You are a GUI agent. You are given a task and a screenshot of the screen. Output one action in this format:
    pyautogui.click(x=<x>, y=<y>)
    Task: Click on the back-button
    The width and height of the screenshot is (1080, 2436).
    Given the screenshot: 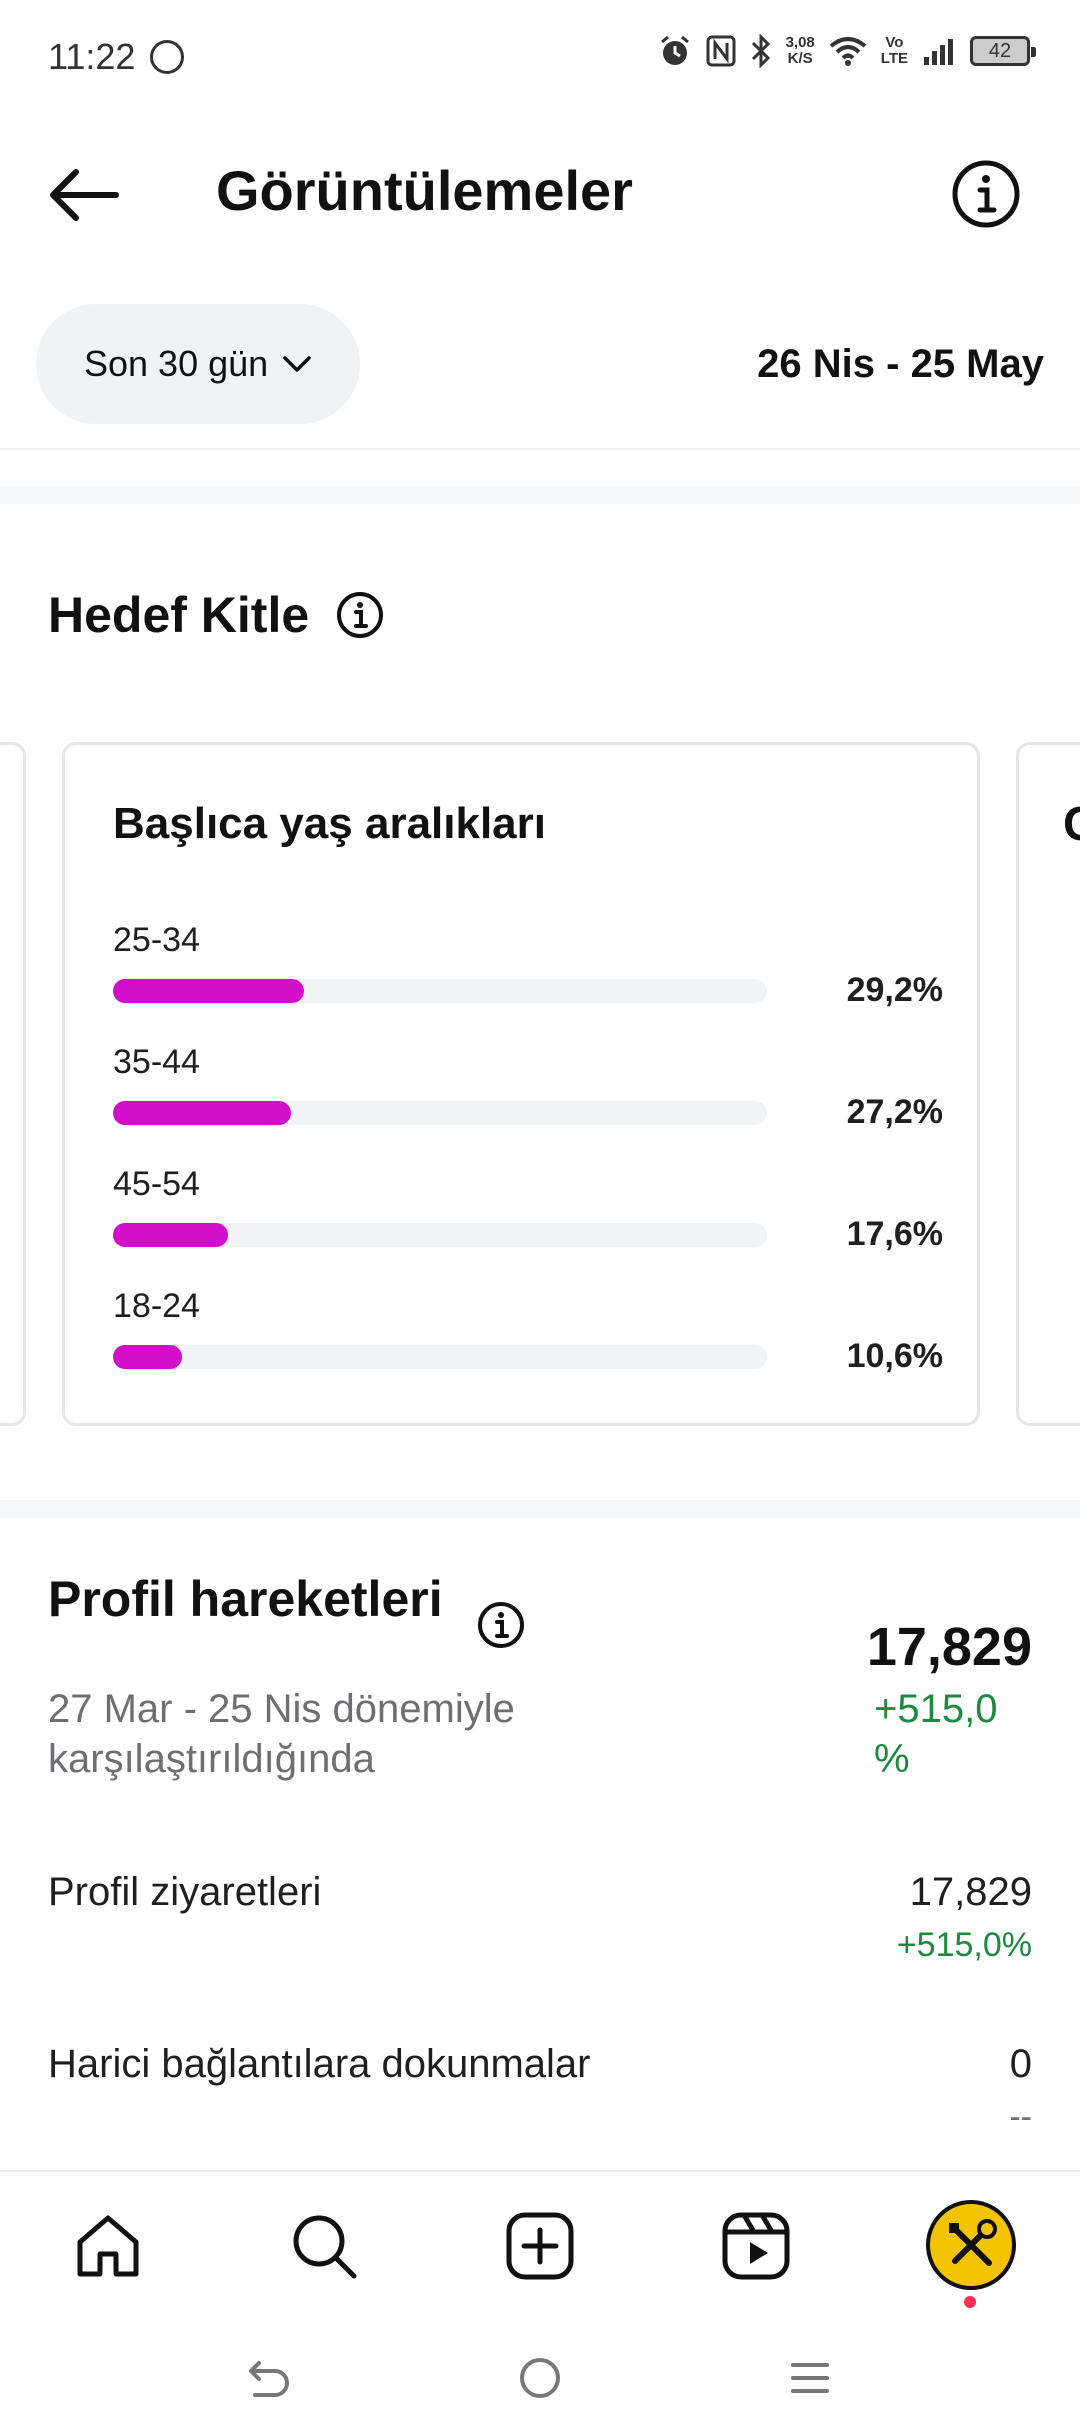 What is the action you would take?
    pyautogui.click(x=84, y=195)
    